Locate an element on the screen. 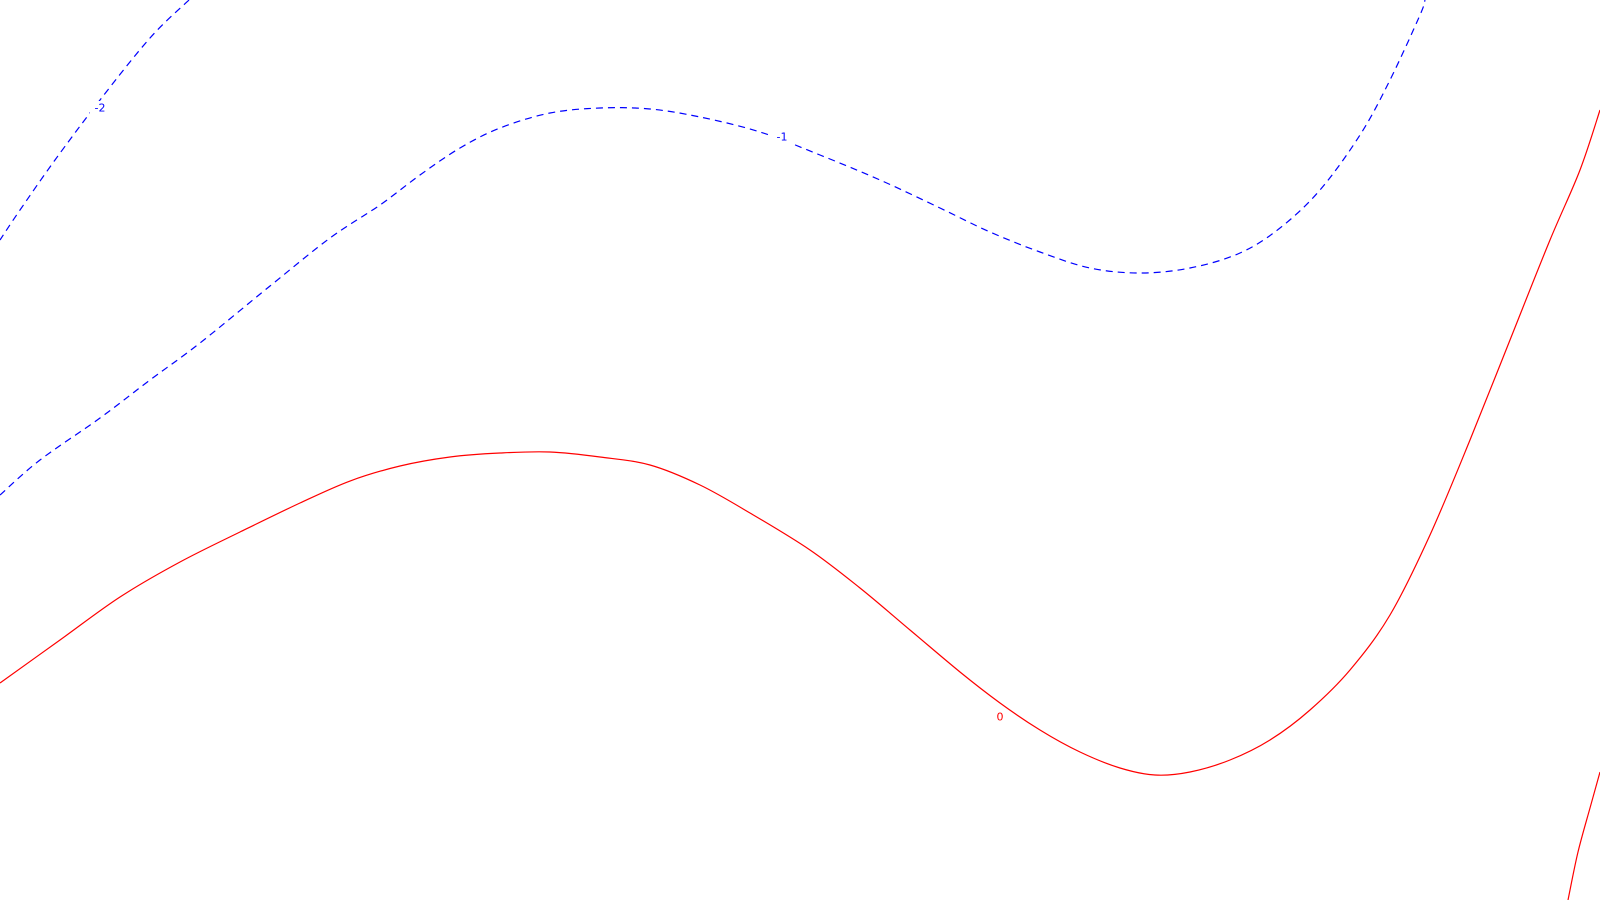 This screenshot has width=1600, height=900. contour-label-group: -2 is located at coordinates (100, 108).